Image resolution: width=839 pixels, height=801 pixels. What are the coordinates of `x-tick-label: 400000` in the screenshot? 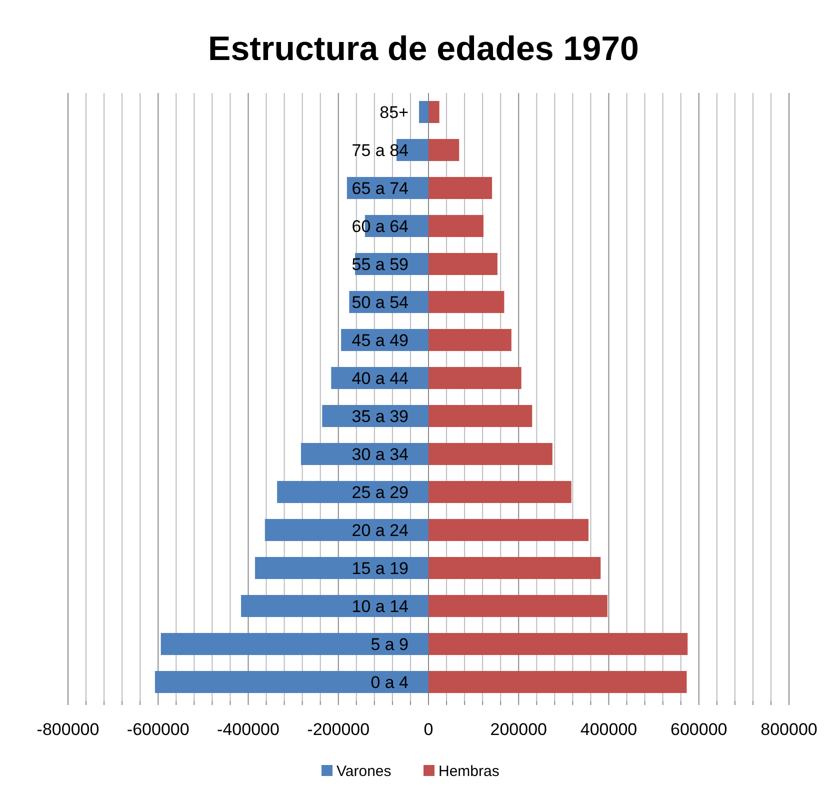 It's located at (609, 729).